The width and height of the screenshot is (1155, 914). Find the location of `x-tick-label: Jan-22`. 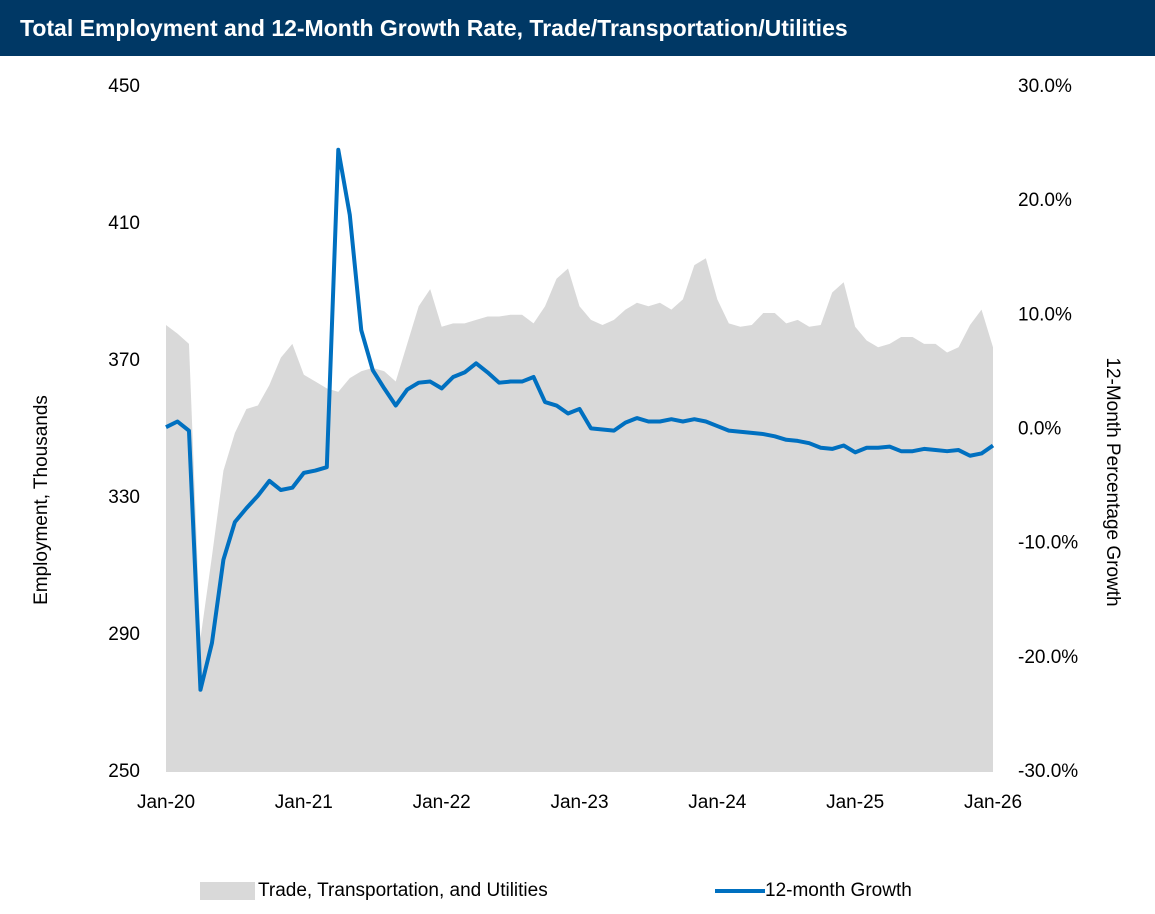

x-tick-label: Jan-22 is located at coordinates (442, 802).